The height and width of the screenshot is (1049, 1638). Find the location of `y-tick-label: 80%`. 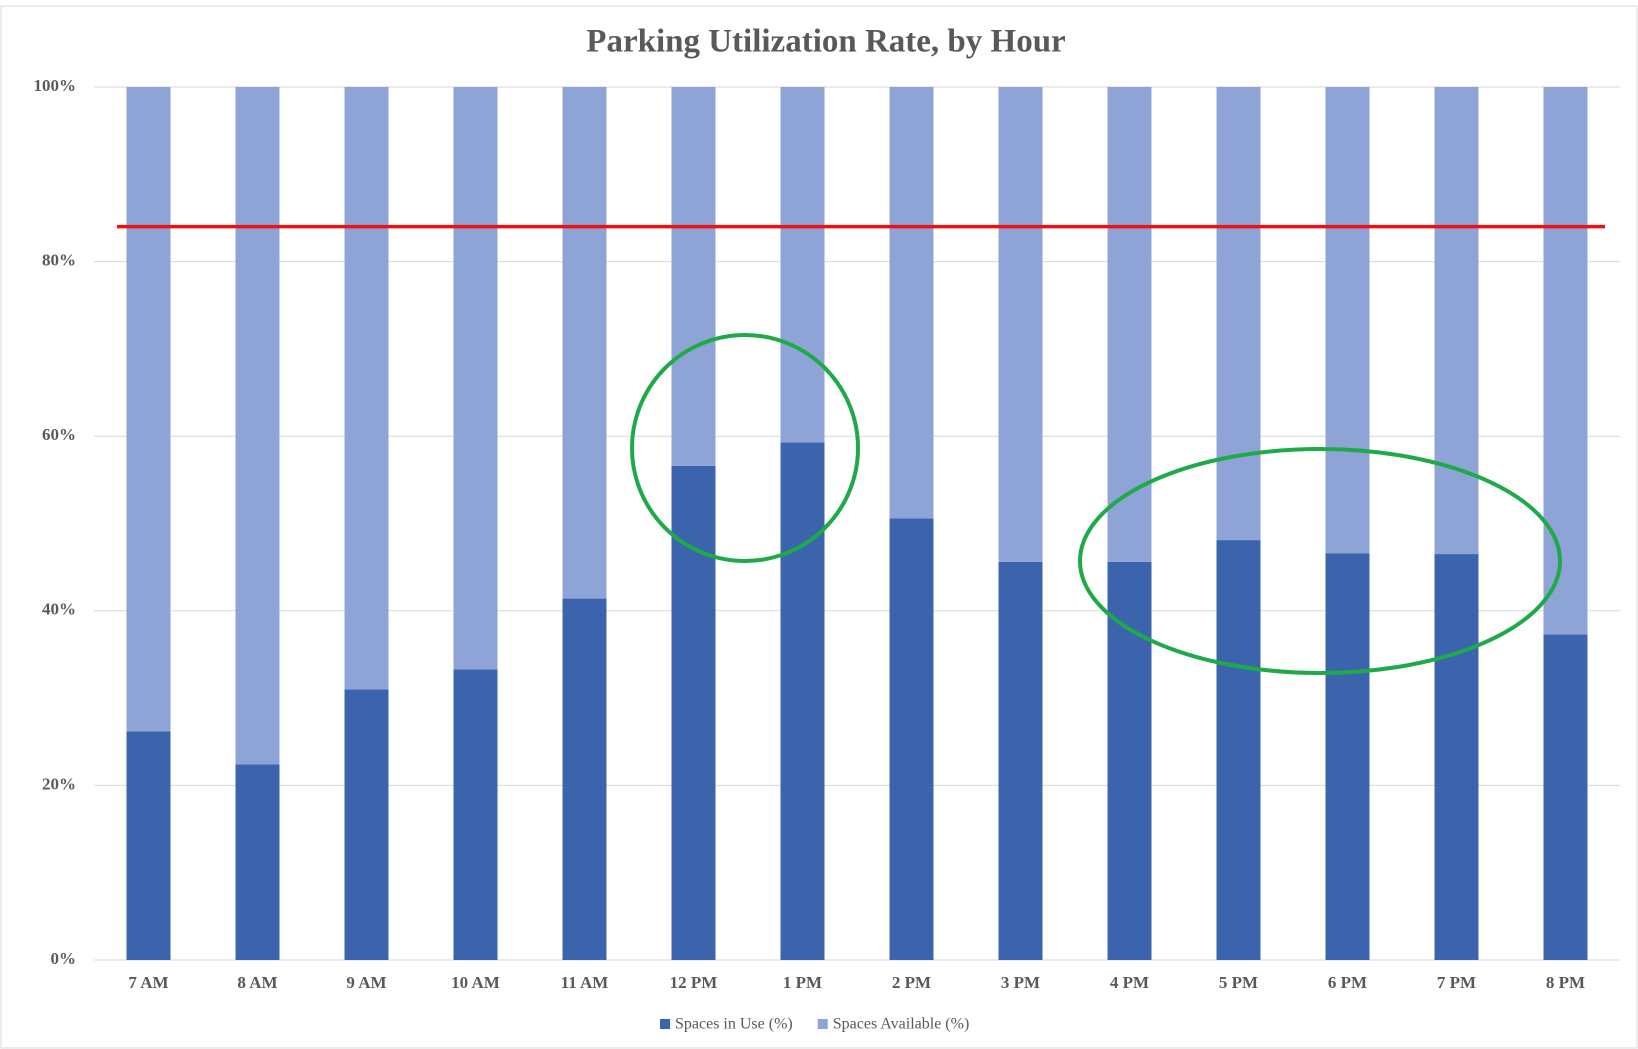

y-tick-label: 80% is located at coordinates (59, 260).